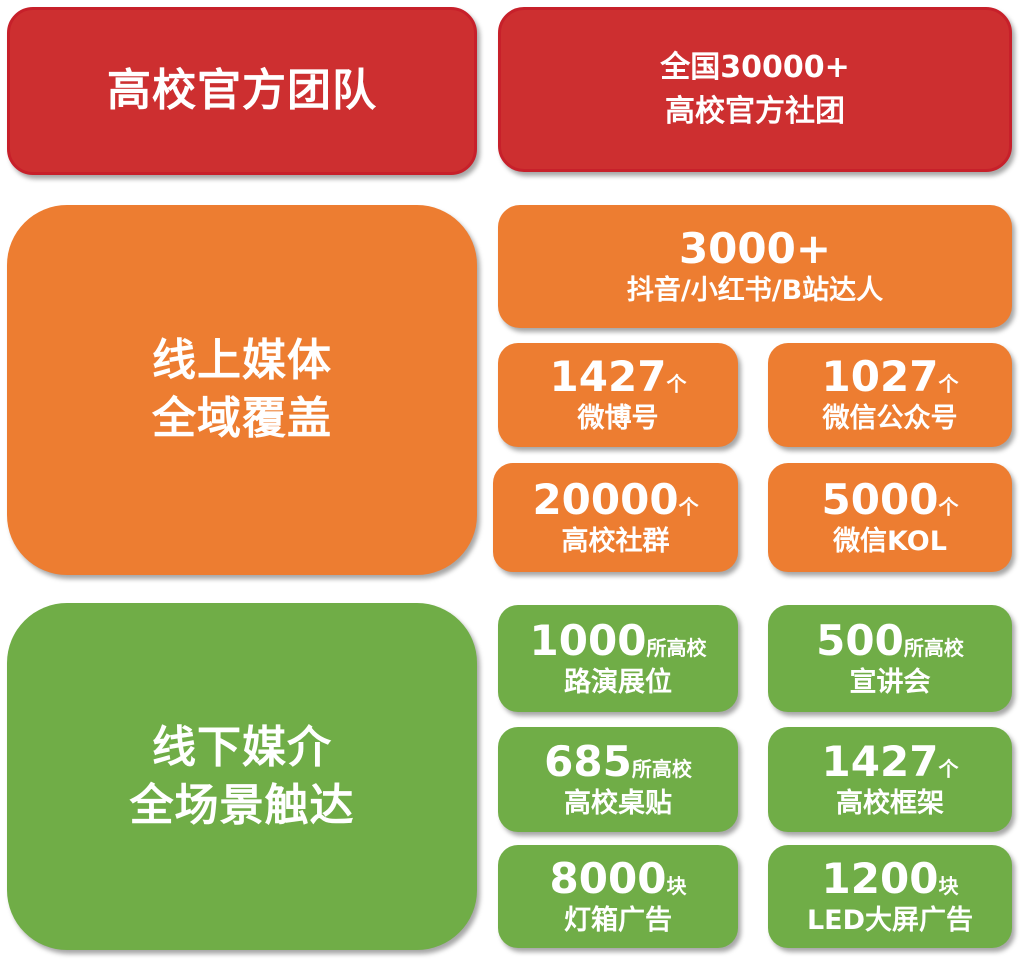 The width and height of the screenshot is (1025, 970). I want to click on stat-value: 8000, so click(608, 878).